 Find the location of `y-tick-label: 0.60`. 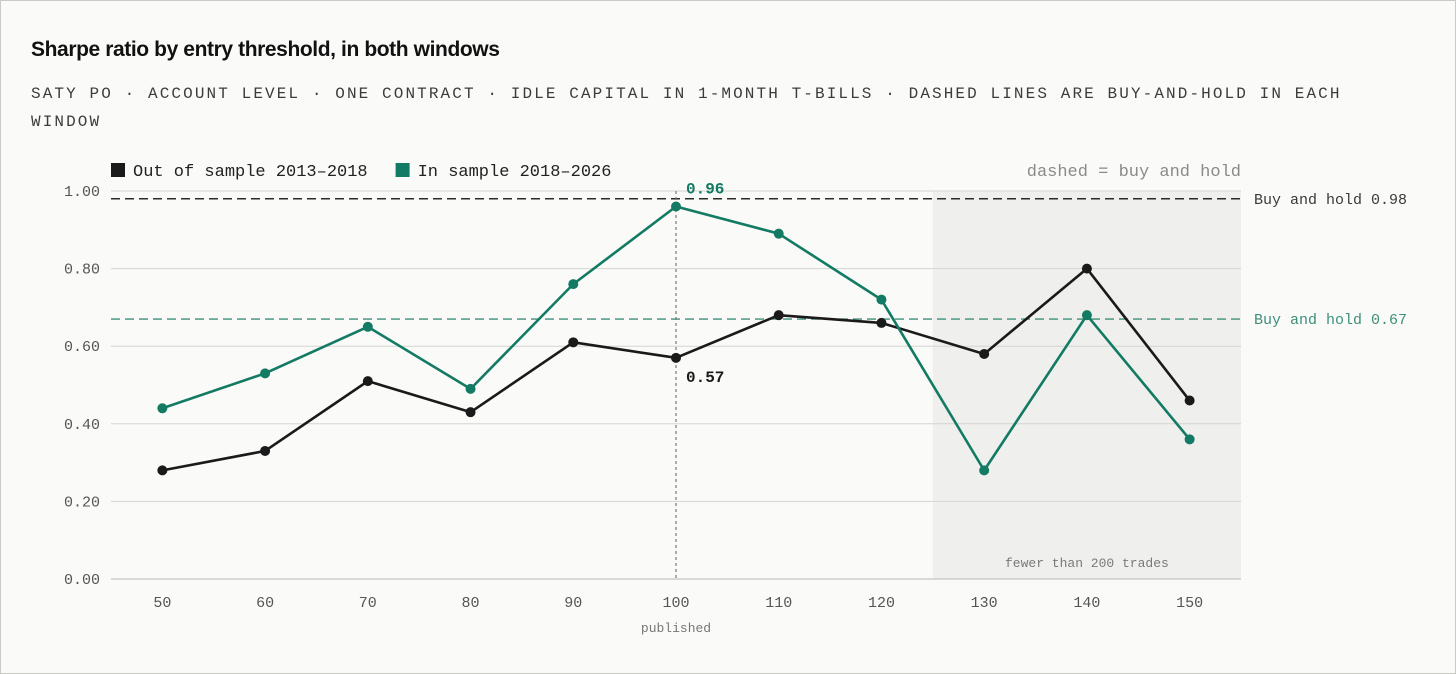

y-tick-label: 0.60 is located at coordinates (82, 347).